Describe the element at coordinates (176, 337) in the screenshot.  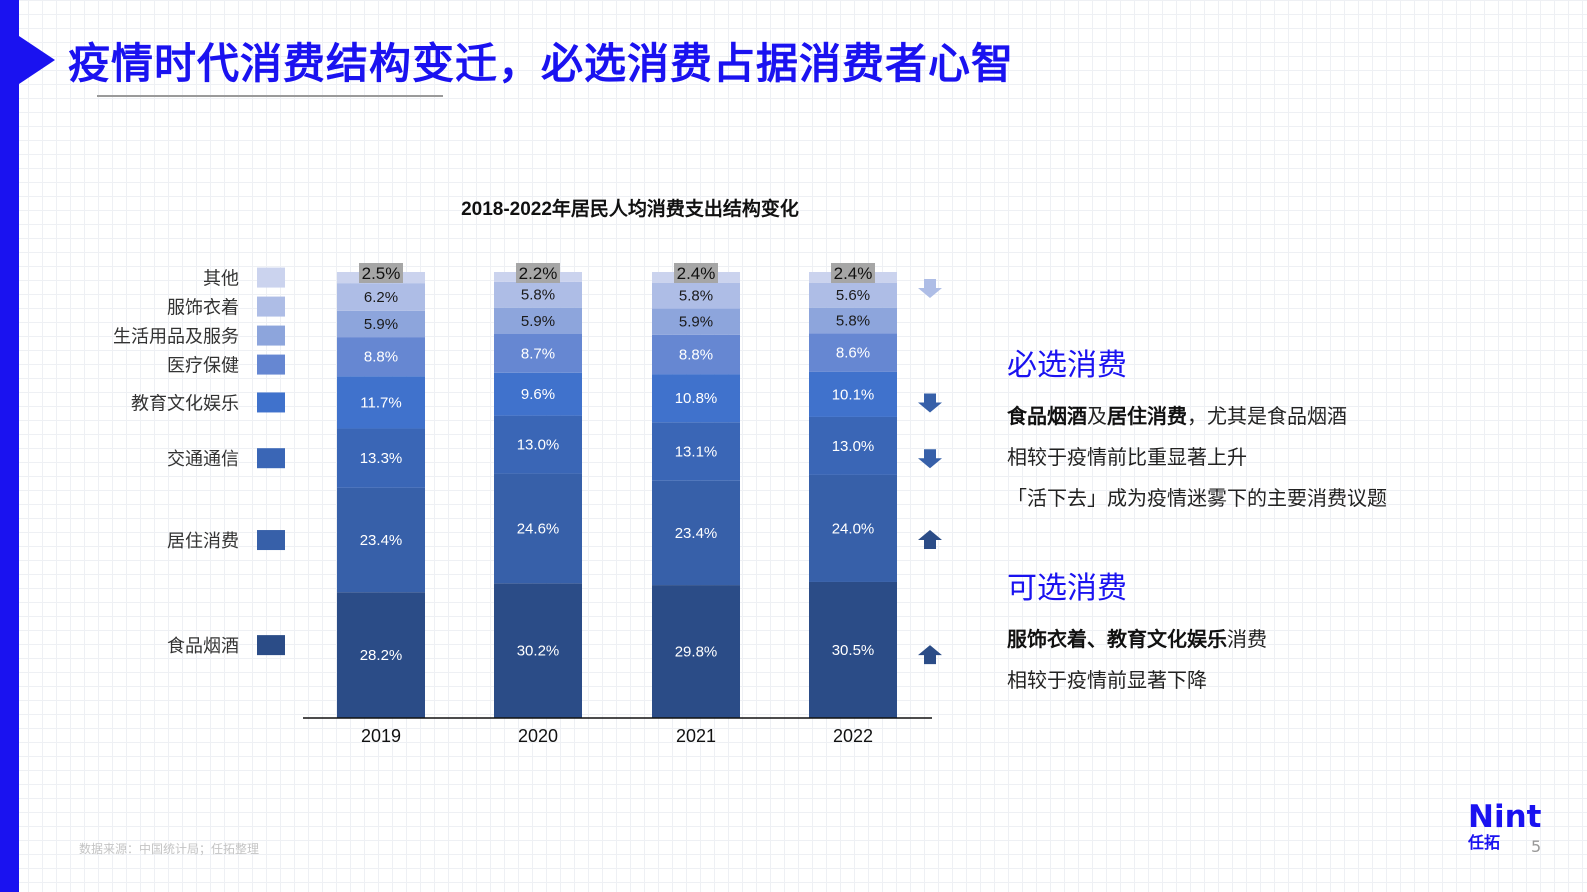
I see `legend-label: 生活用品及服务` at that location.